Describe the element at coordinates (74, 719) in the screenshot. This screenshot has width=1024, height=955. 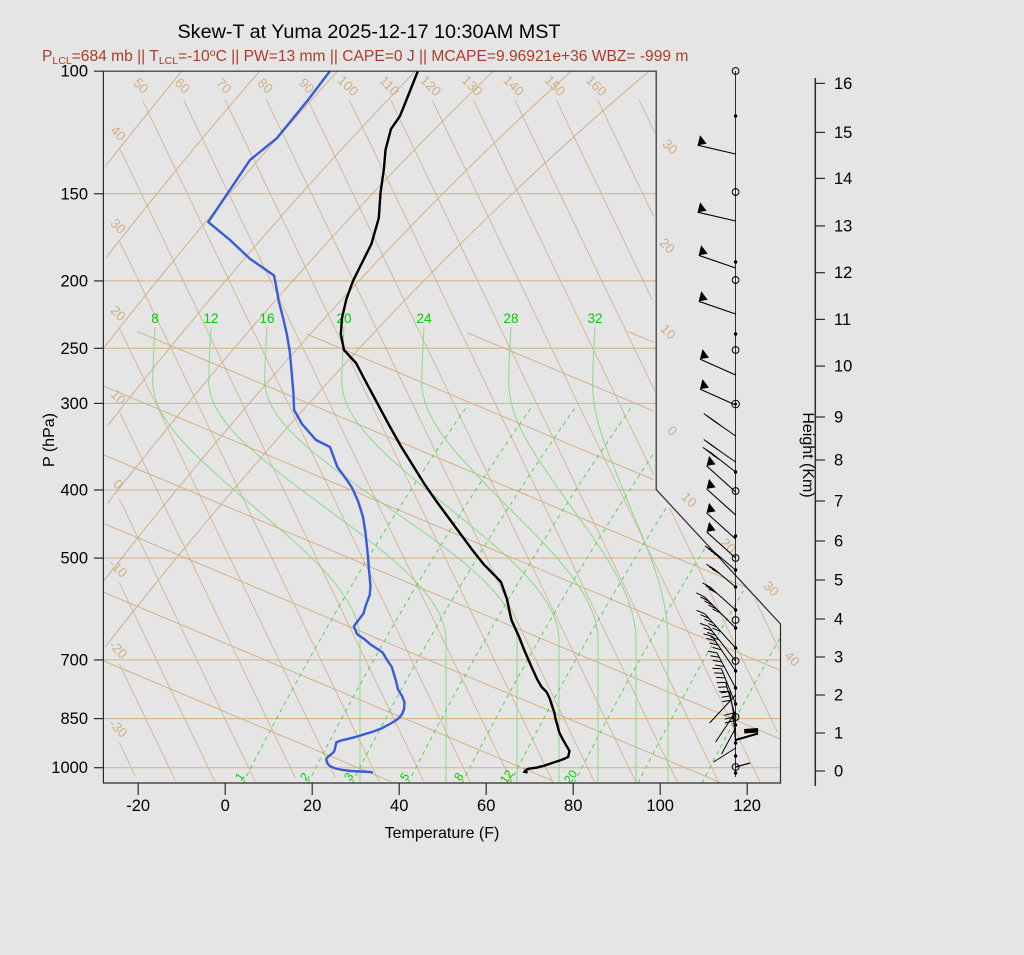
I see `svg-text: 850` at that location.